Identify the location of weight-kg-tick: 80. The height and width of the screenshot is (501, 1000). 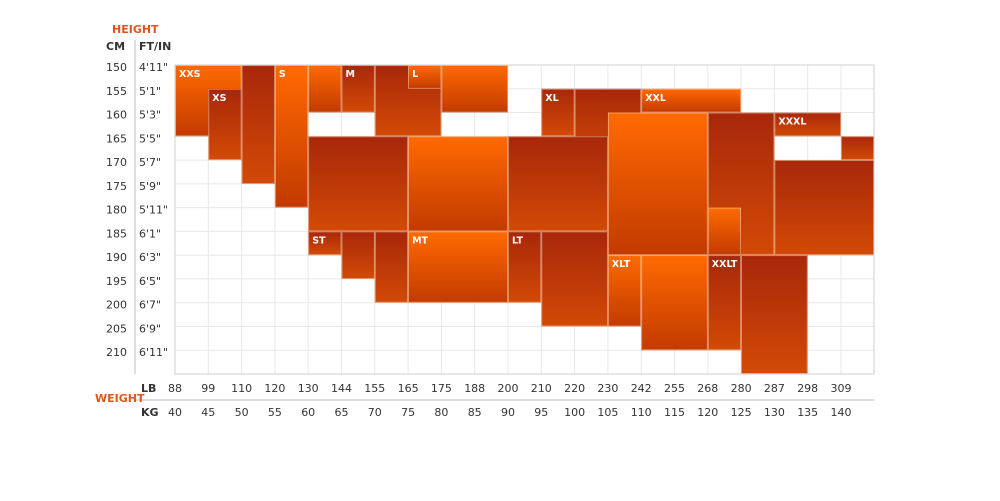
(441, 412).